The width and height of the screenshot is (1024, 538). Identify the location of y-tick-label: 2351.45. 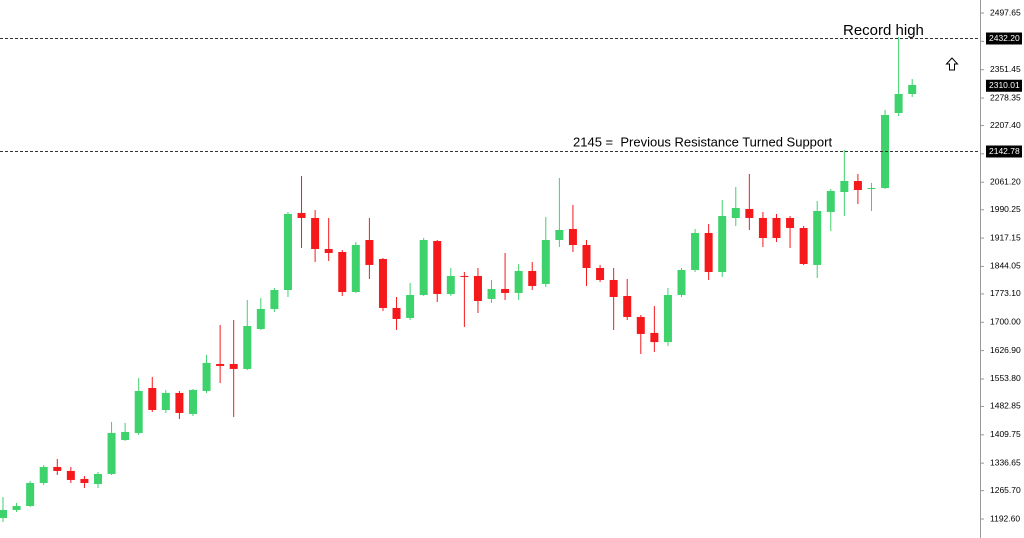
(1005, 69).